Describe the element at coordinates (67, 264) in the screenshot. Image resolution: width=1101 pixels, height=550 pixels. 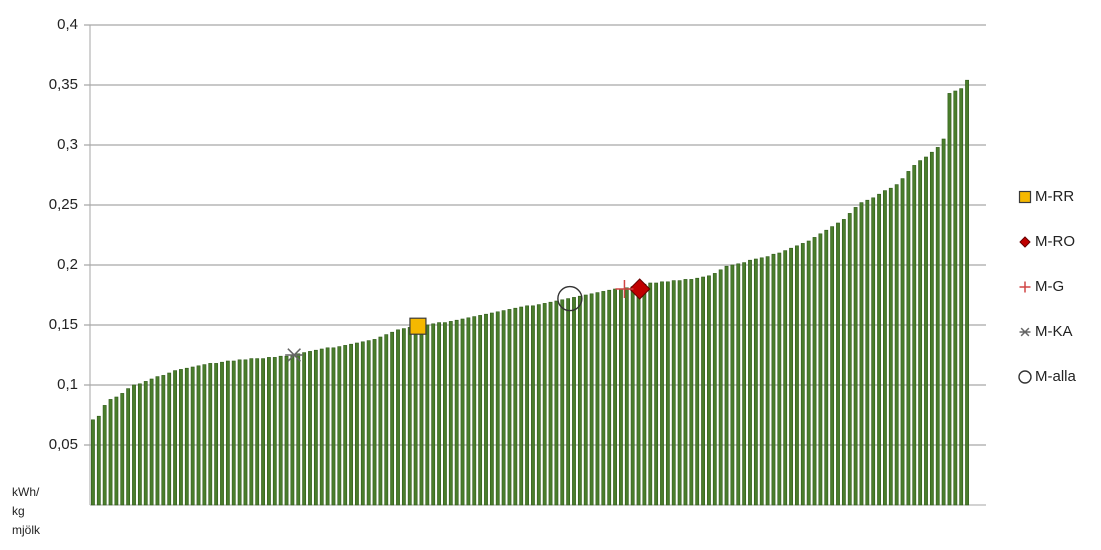
I see `y-tick-label: 0,2` at that location.